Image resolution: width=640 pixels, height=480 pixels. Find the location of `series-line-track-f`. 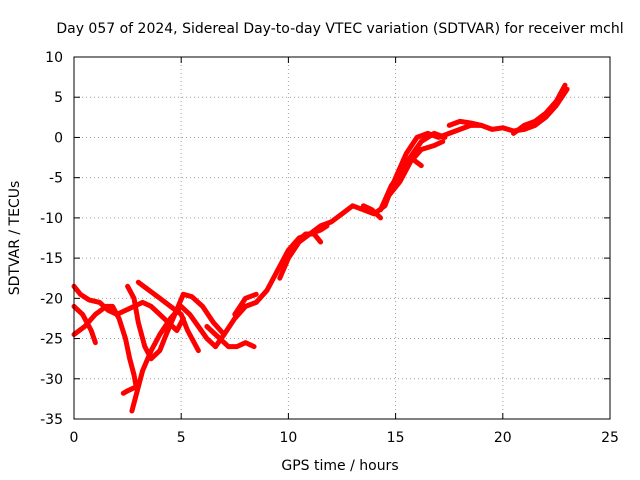

series-line-track-f is located at coordinates (173, 358).